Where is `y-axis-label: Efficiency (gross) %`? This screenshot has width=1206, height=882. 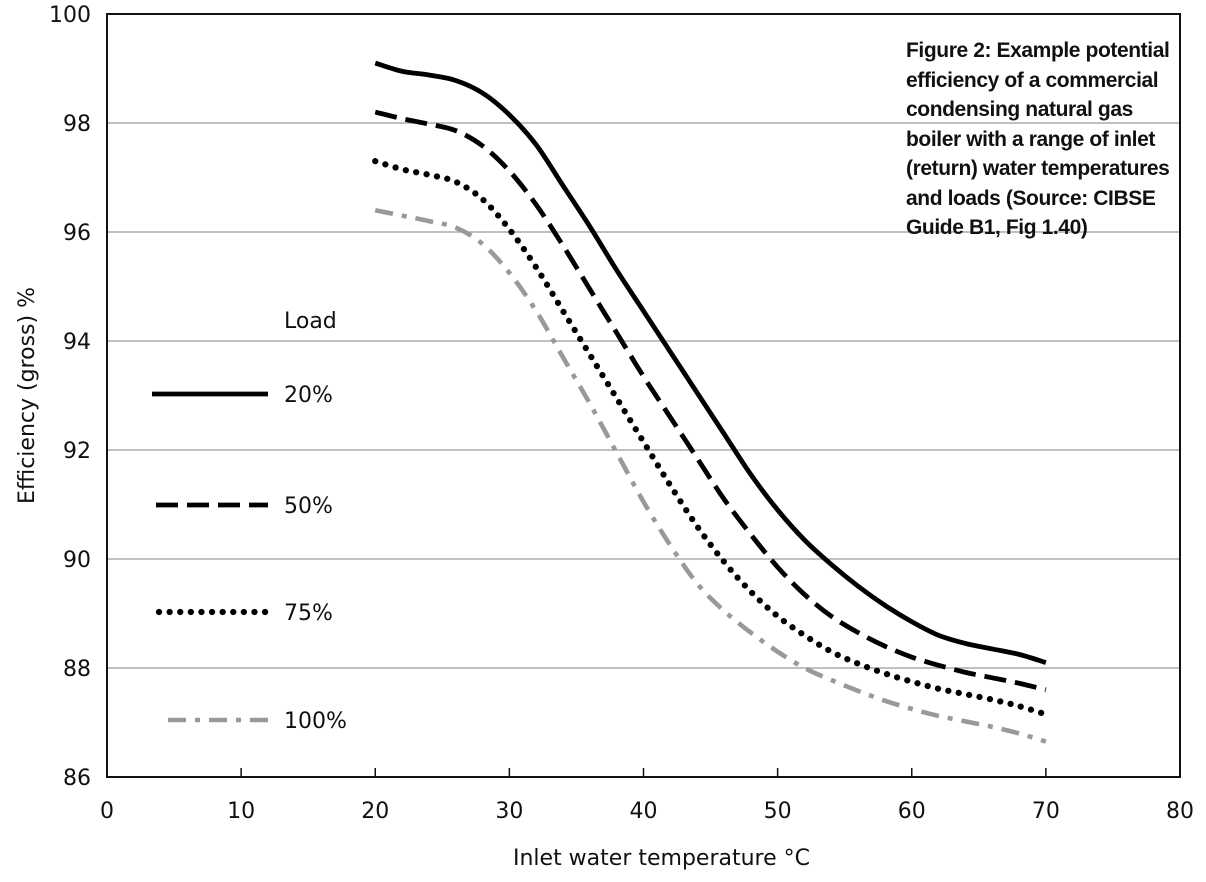 y-axis-label: Efficiency (gross) % is located at coordinates (27, 395).